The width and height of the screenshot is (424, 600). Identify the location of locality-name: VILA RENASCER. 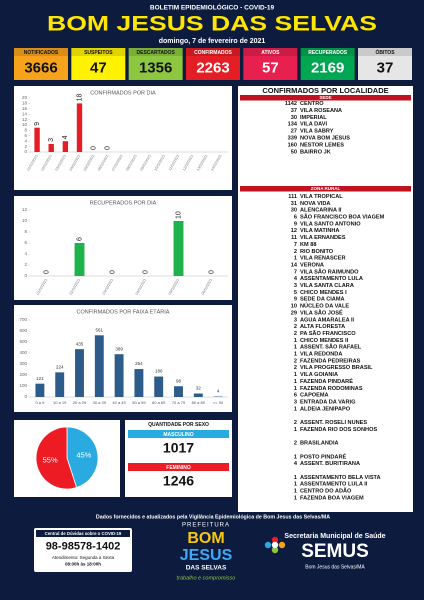
(322, 259).